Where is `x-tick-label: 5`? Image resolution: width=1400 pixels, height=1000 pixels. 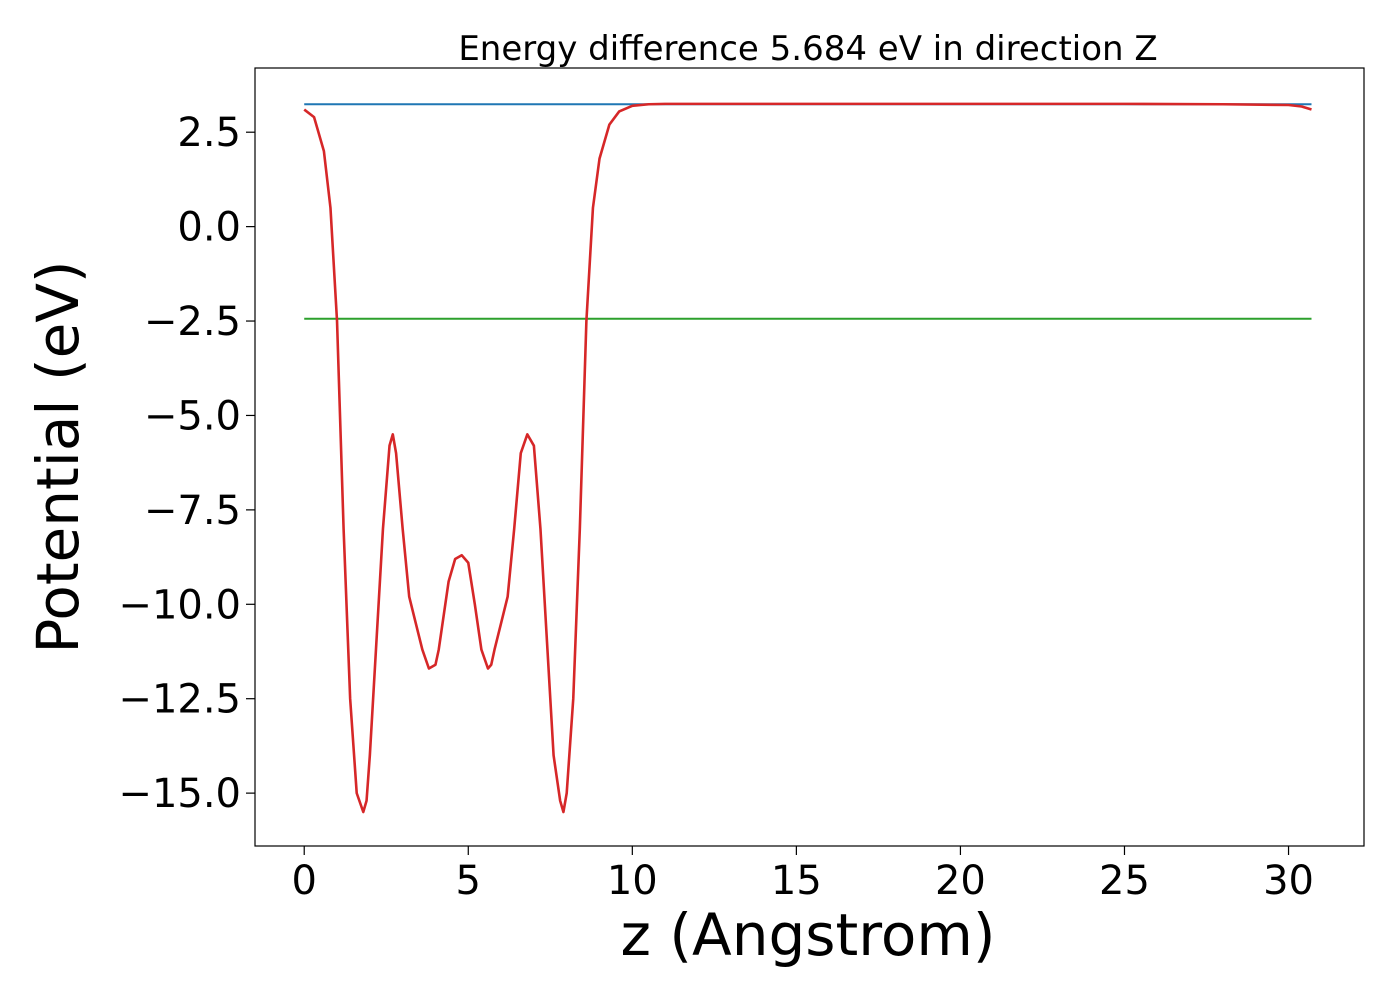
x-tick-label: 5 is located at coordinates (468, 881).